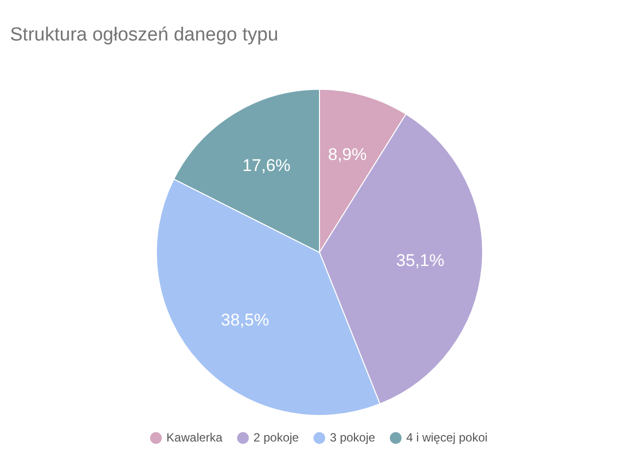 The width and height of the screenshot is (639, 464). Describe the element at coordinates (447, 437) in the screenshot. I see `legend-label: 4 i więcej pokoi` at that location.